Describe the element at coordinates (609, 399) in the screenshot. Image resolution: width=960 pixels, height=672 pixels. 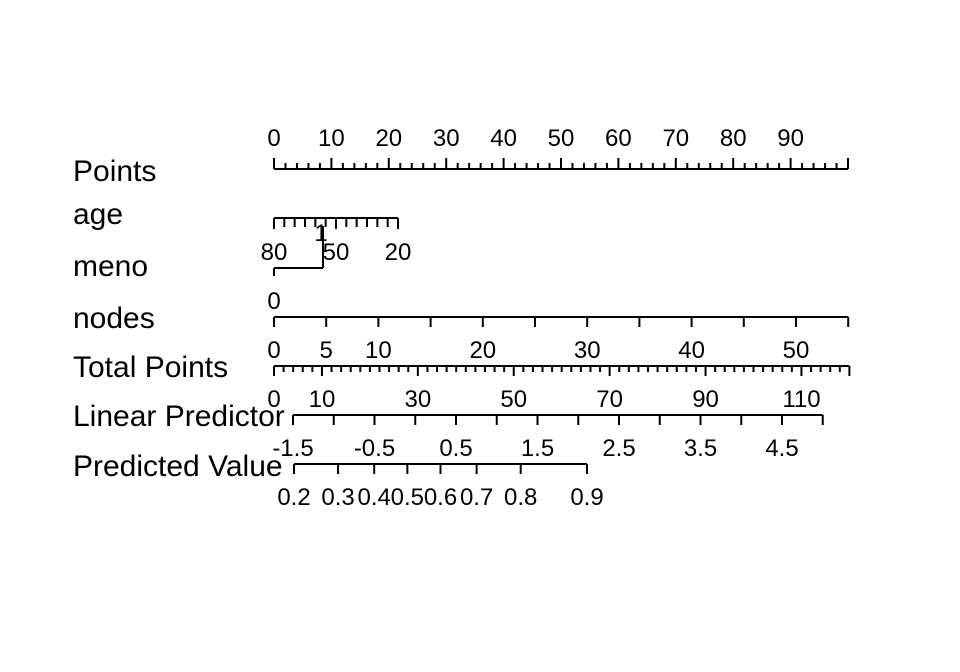
I see `total-points-tick-label: 70` at that location.